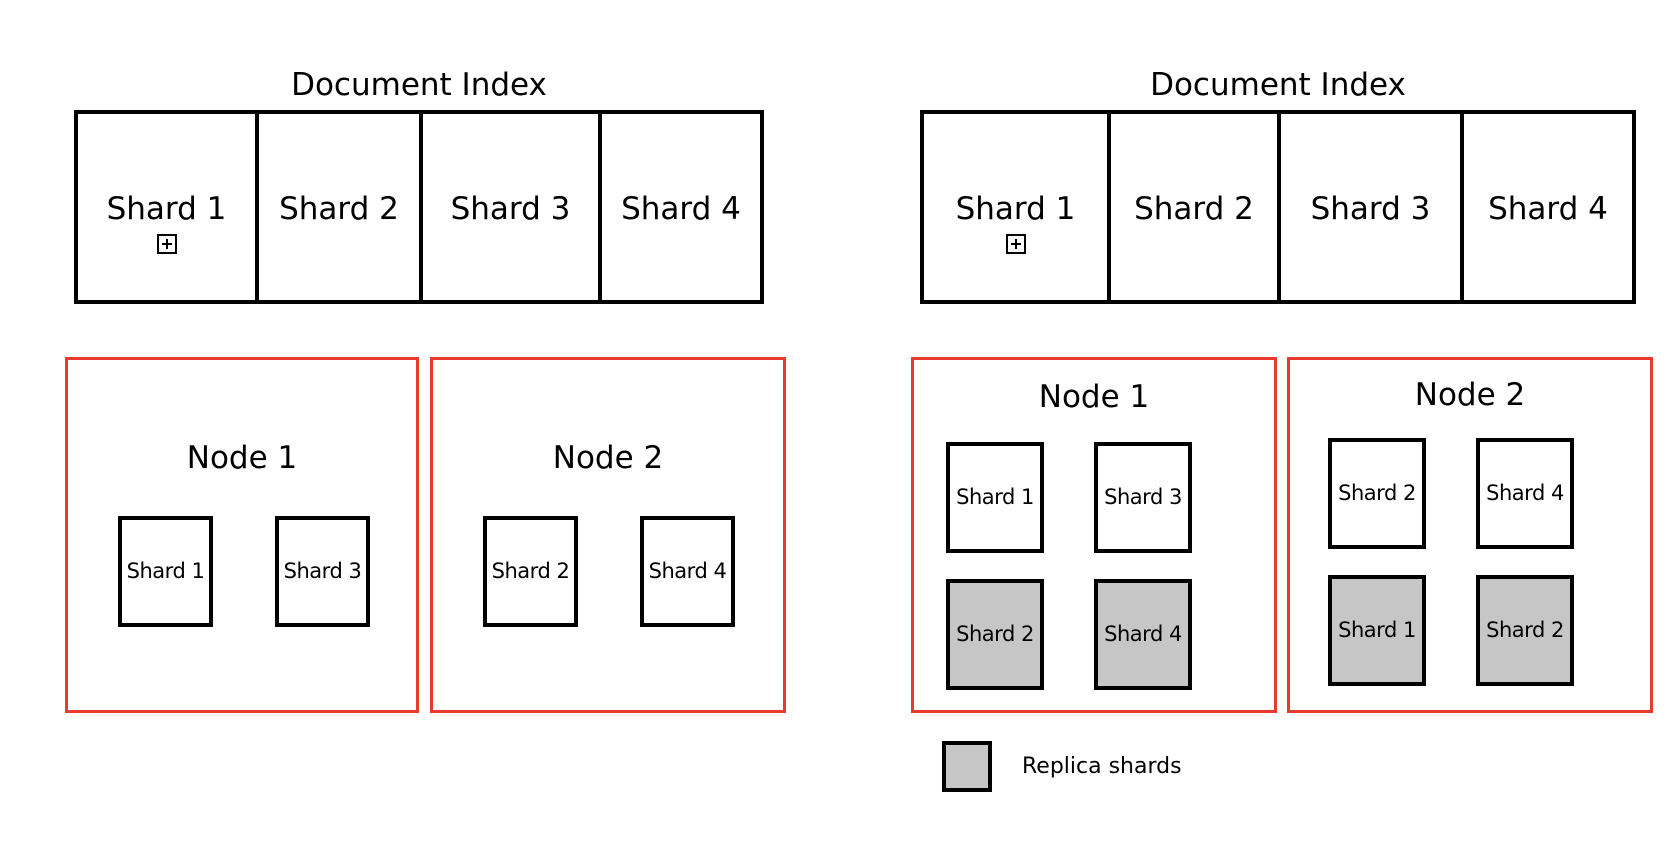 This screenshot has height=860, width=1680. Describe the element at coordinates (967, 766) in the screenshot. I see `replica-legend-swatch` at that location.